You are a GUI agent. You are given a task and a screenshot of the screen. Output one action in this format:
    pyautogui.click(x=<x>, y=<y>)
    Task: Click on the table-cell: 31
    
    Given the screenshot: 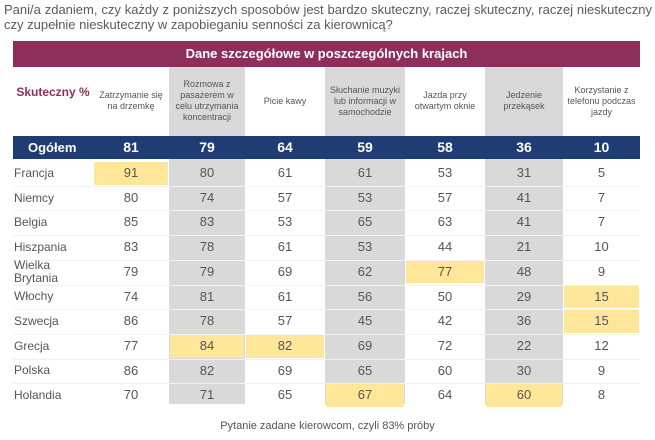 What is the action you would take?
    pyautogui.click(x=524, y=172)
    